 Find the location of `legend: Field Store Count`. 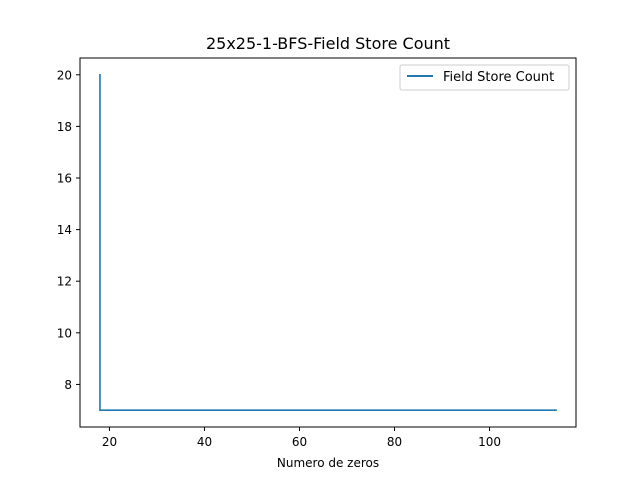

legend: Field Store Count is located at coordinates (484, 77).